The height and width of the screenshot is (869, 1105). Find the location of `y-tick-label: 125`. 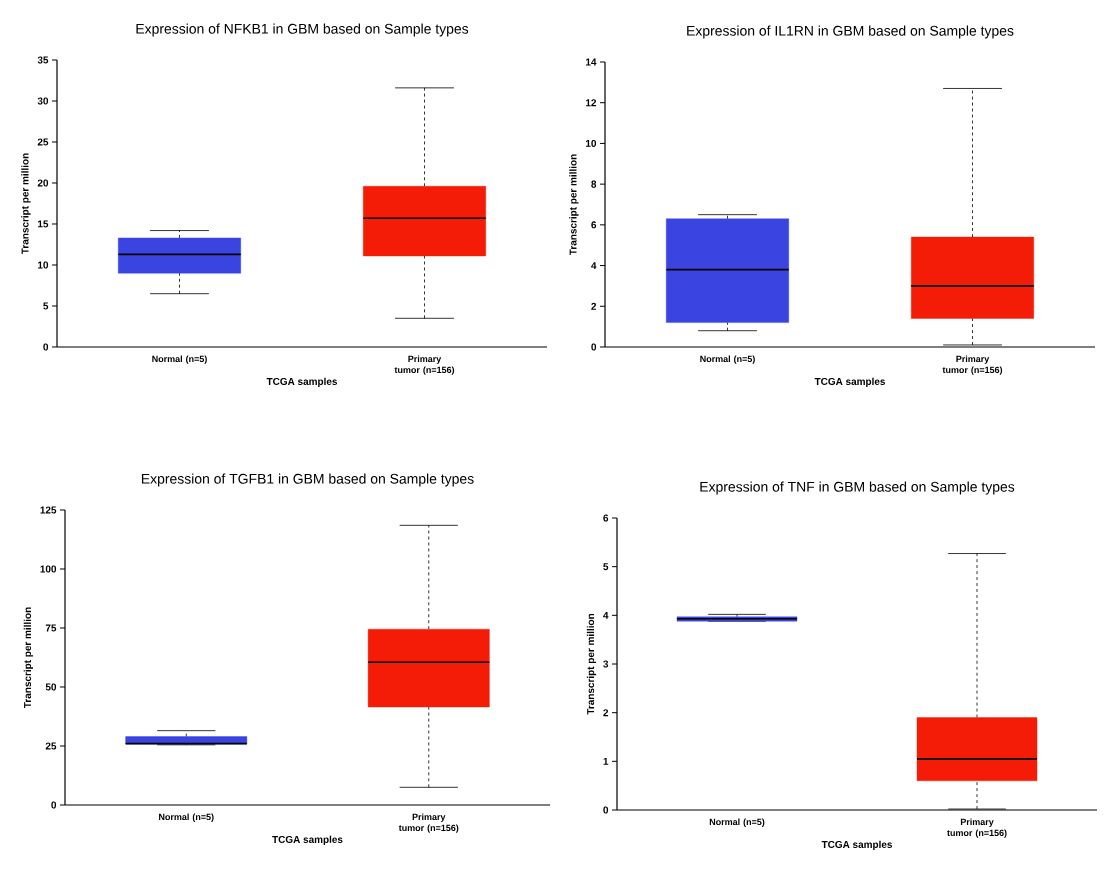

y-tick-label: 125 is located at coordinates (48, 510).